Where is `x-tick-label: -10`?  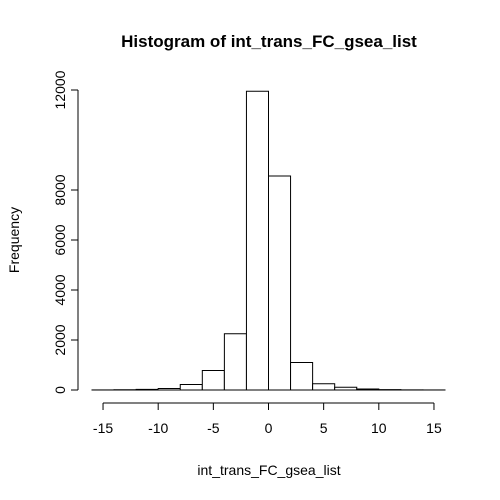
x-tick-label: -10 is located at coordinates (158, 428).